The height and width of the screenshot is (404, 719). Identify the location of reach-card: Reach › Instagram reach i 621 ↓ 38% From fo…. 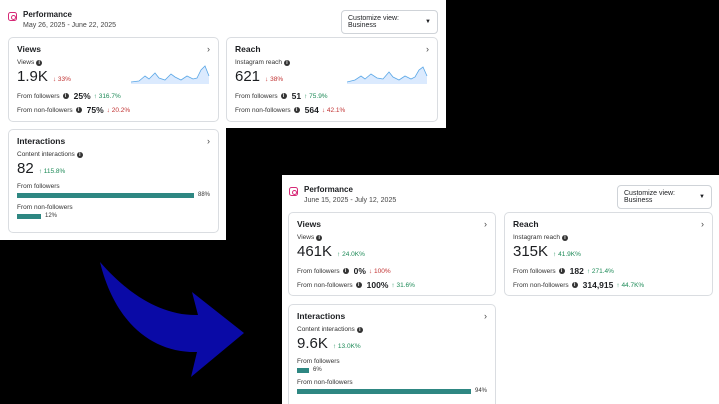
(332, 79).